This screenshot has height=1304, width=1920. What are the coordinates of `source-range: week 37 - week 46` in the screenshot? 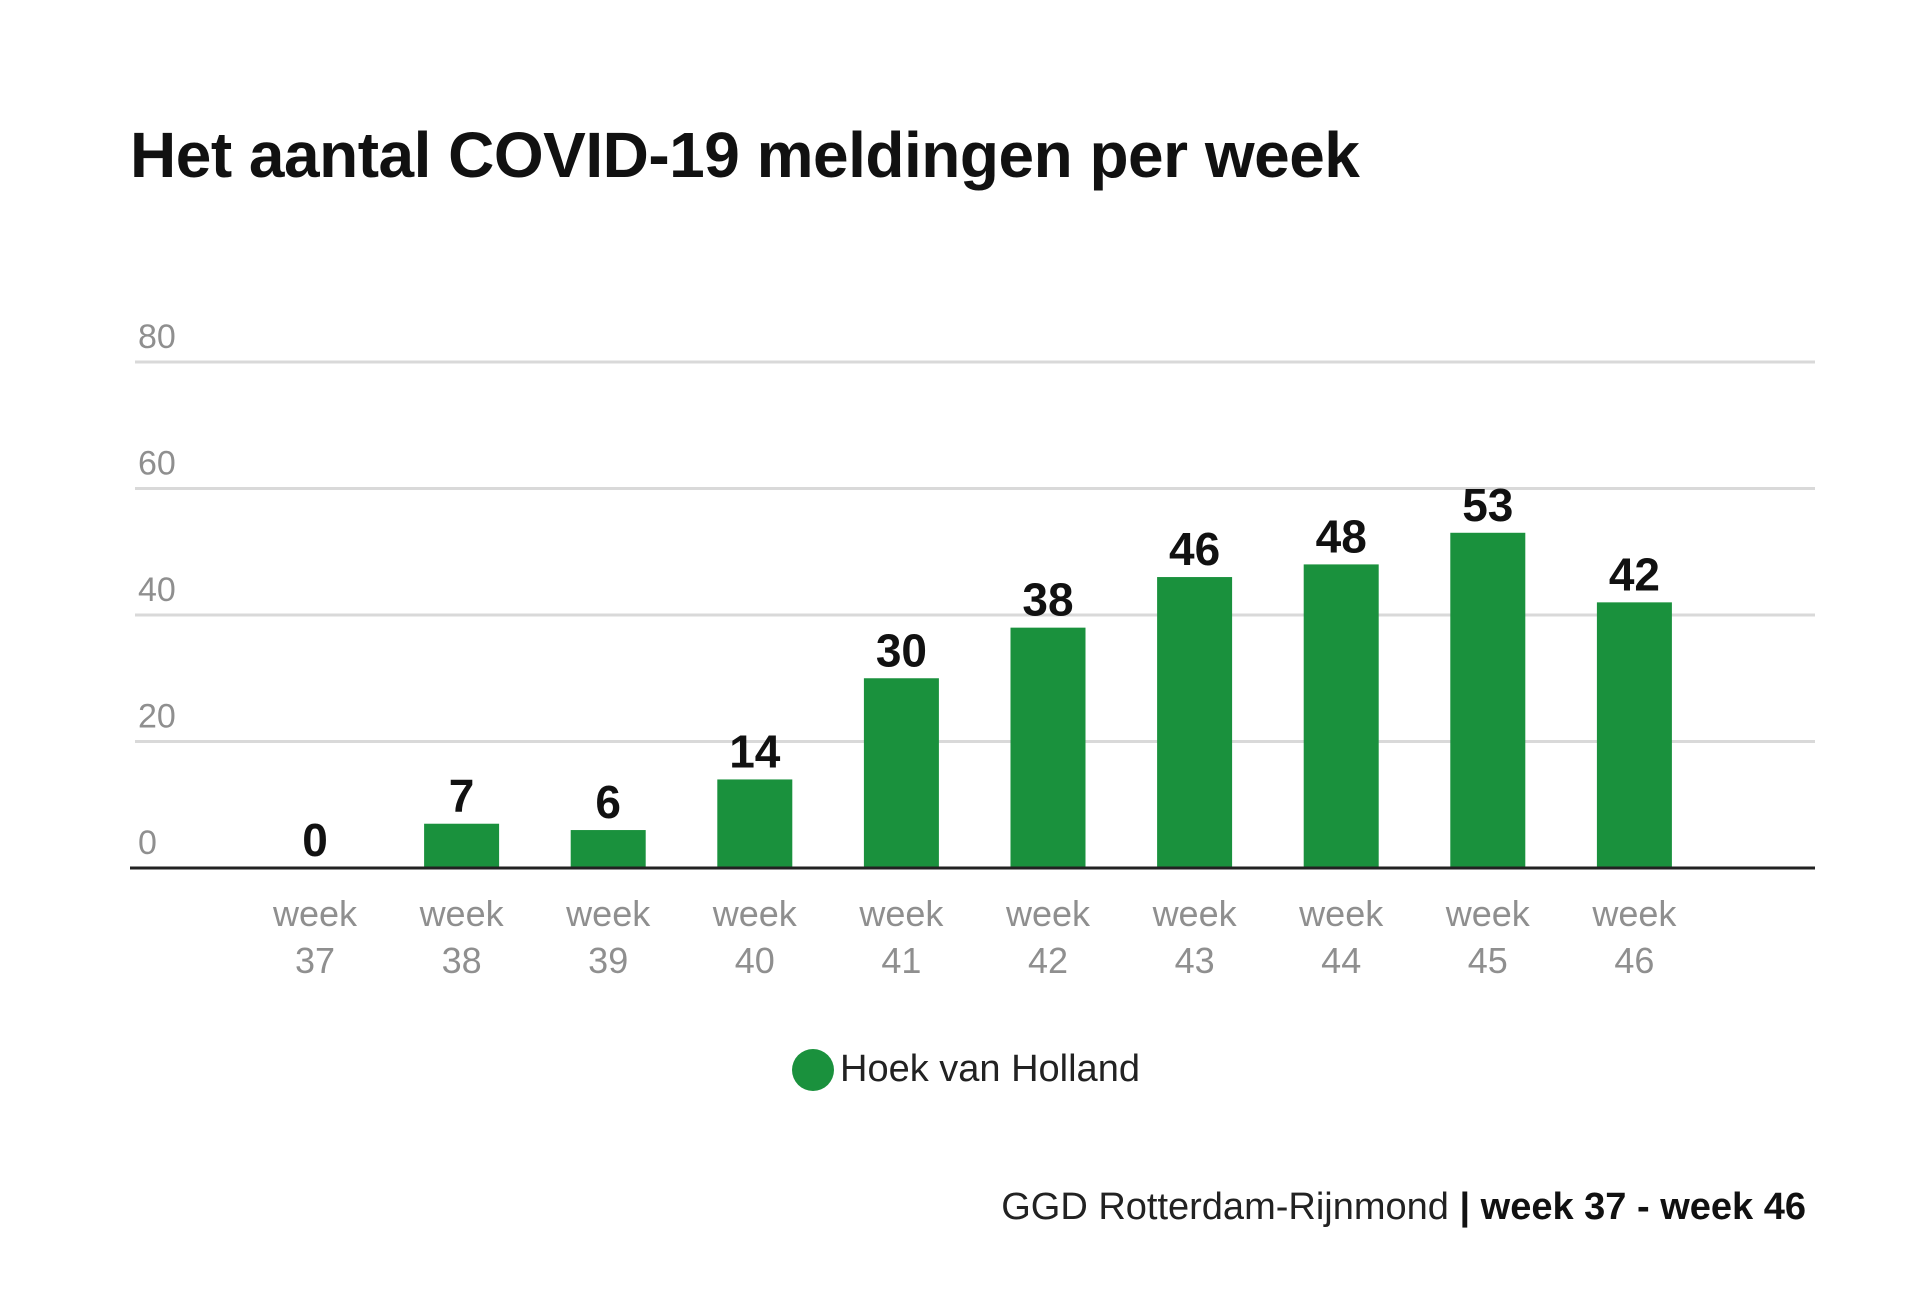 It's located at (1643, 1207).